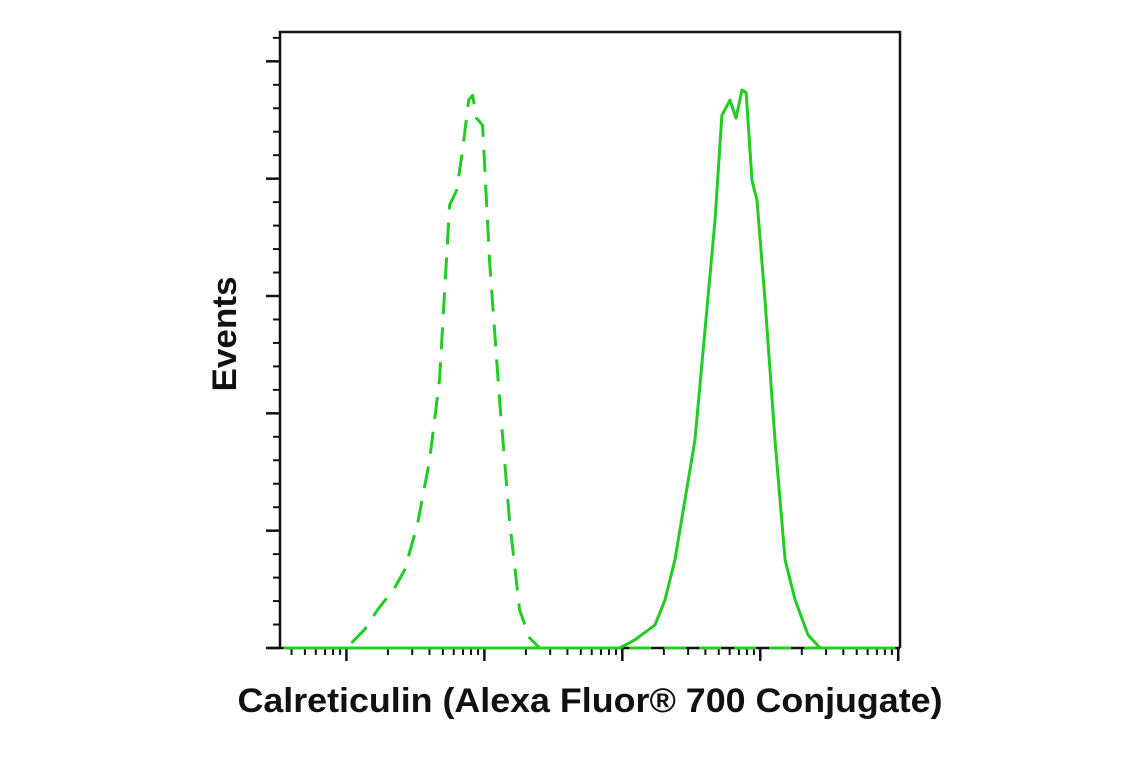 Image resolution: width=1141 pixels, height=768 pixels. Describe the element at coordinates (225, 334) in the screenshot. I see `y-axis-label: Events` at that location.